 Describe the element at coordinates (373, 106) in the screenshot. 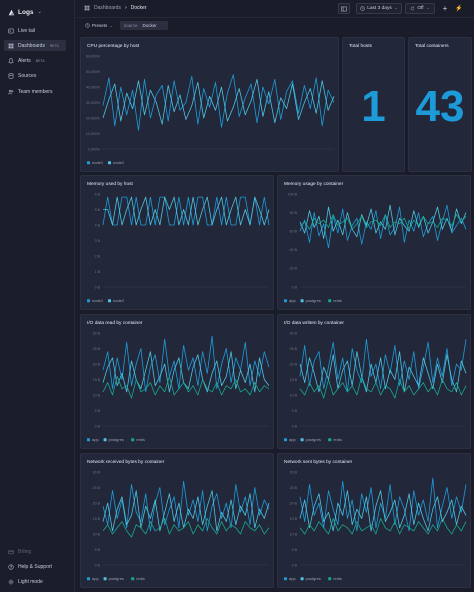

I see `total-hosts-value: 1` at that location.